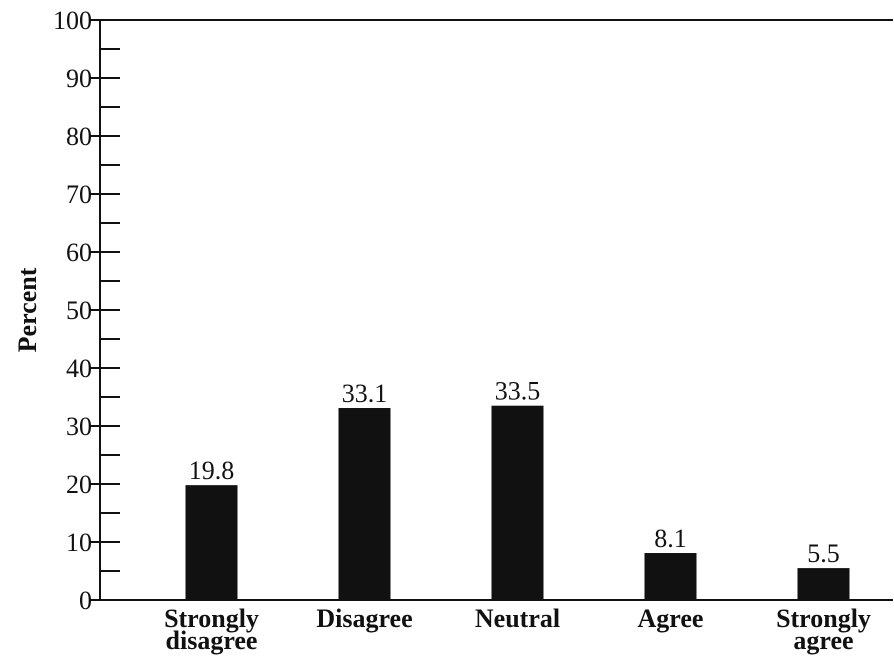  Describe the element at coordinates (517, 618) in the screenshot. I see `x-tick-label: Neutral` at that location.